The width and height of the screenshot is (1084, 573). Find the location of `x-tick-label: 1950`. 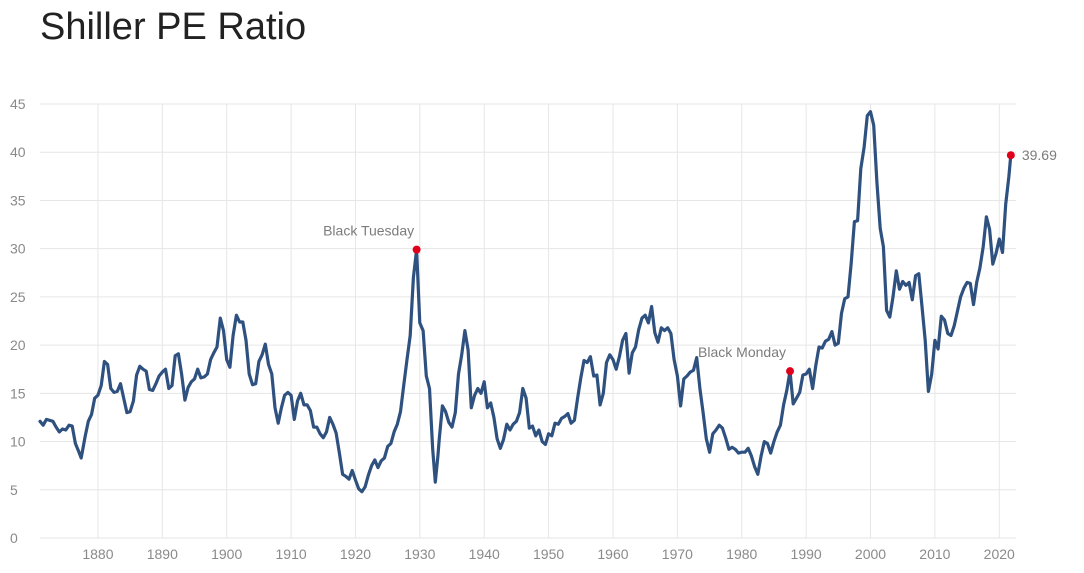

x-tick-label: 1950 is located at coordinates (548, 554).